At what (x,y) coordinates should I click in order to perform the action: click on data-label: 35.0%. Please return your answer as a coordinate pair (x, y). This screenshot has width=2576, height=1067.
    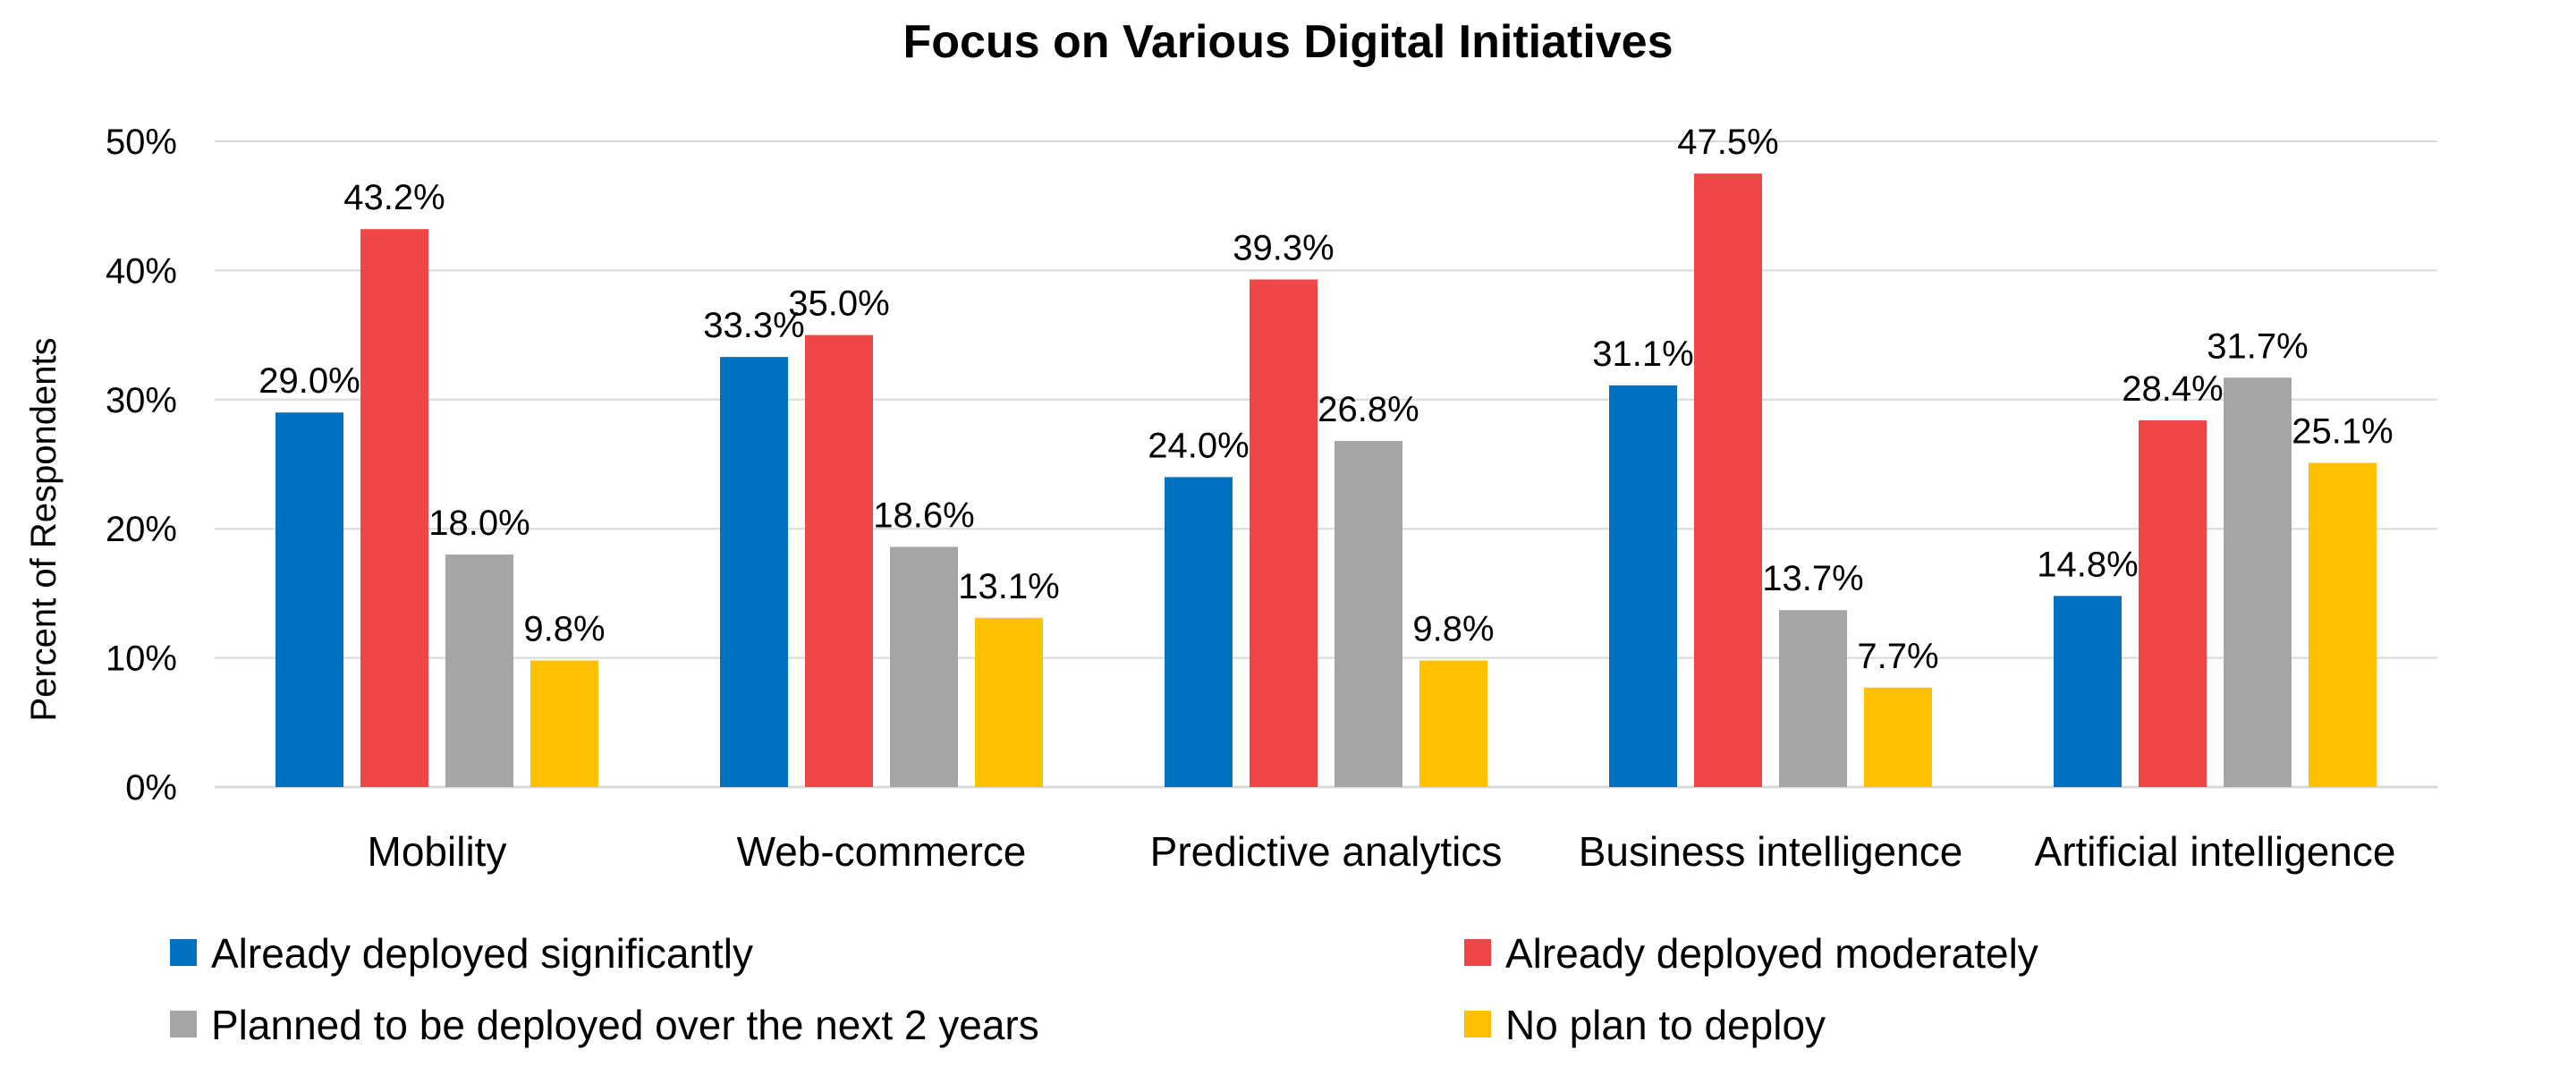
    Looking at the image, I should click on (838, 304).